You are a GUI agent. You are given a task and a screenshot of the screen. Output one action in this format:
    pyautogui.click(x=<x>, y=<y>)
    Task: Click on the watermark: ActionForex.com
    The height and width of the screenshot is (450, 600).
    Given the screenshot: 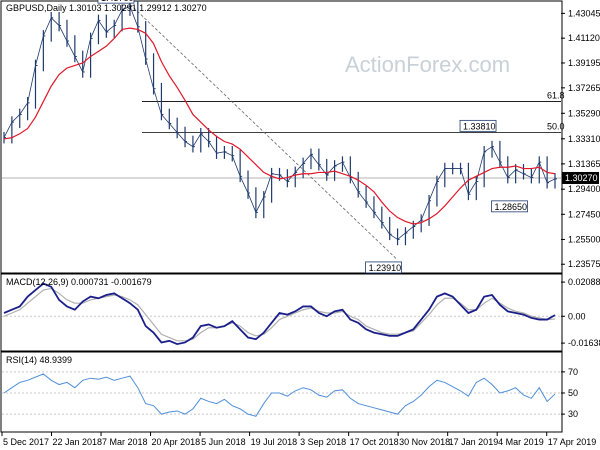 What is the action you would take?
    pyautogui.click(x=427, y=64)
    